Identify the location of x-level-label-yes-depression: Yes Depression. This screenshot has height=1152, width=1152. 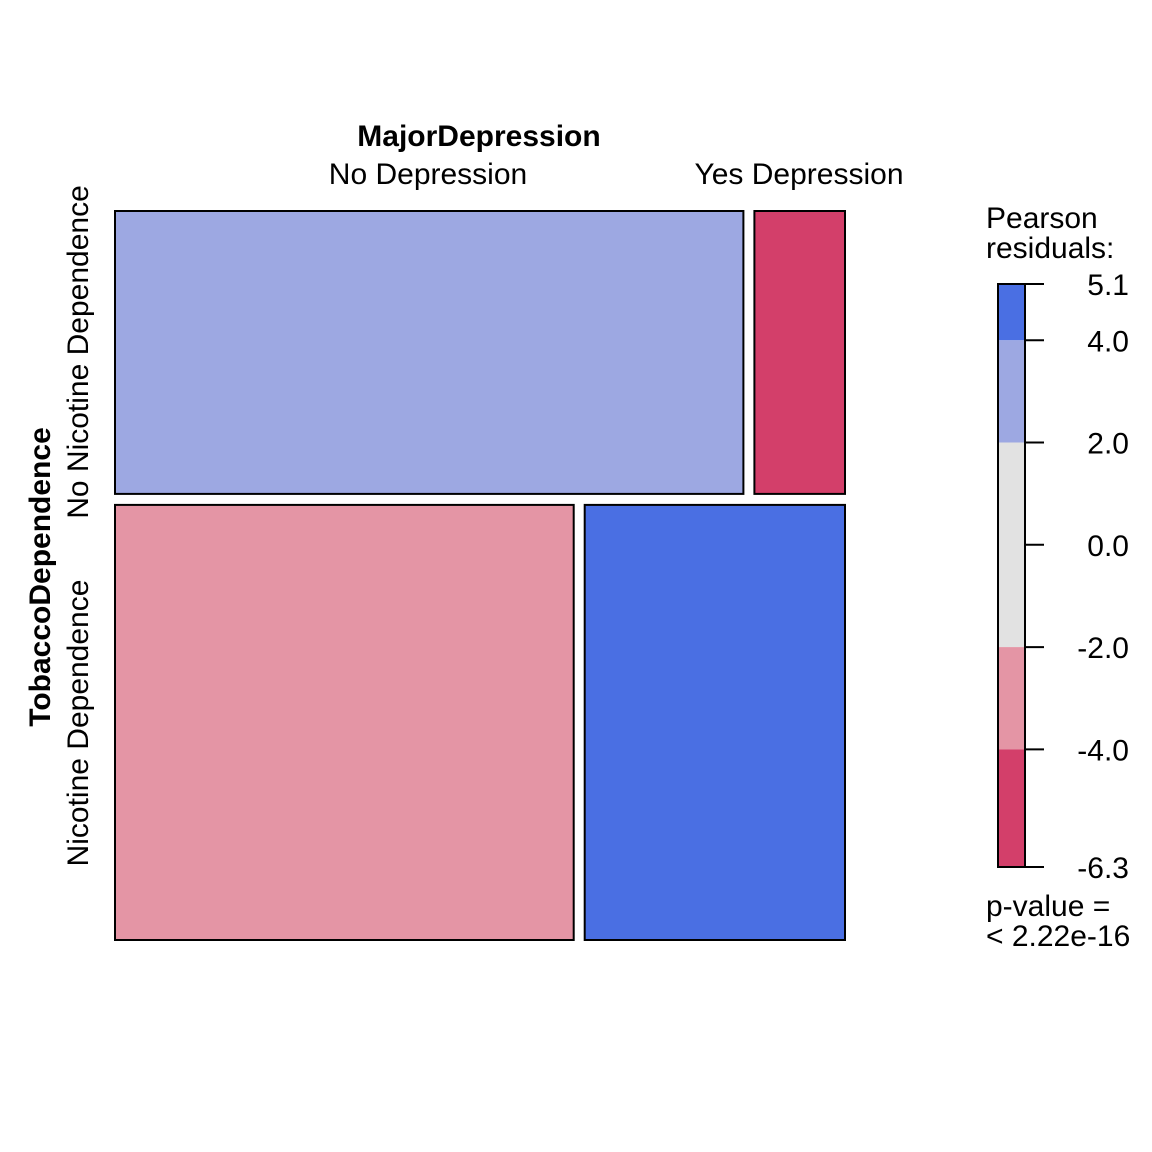
(798, 174).